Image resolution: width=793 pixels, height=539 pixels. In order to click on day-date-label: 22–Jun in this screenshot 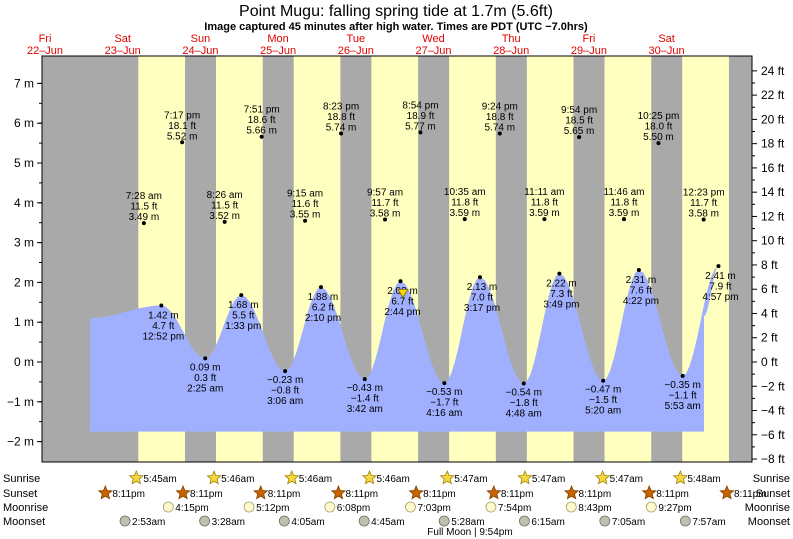, I will do `click(45, 51)`.